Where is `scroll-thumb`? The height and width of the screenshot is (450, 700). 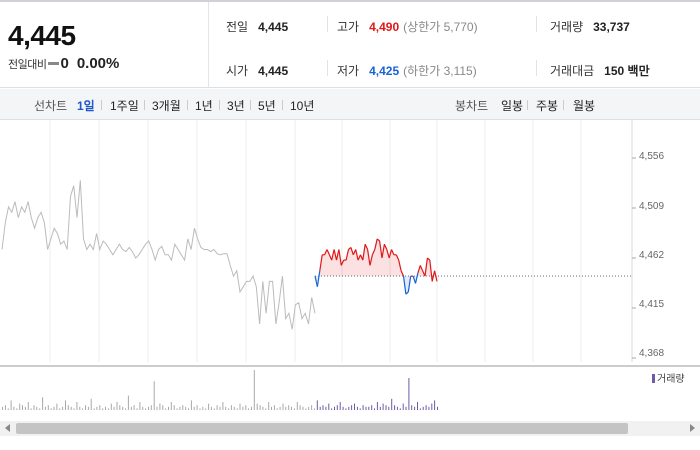 scroll-thumb is located at coordinates (322, 428).